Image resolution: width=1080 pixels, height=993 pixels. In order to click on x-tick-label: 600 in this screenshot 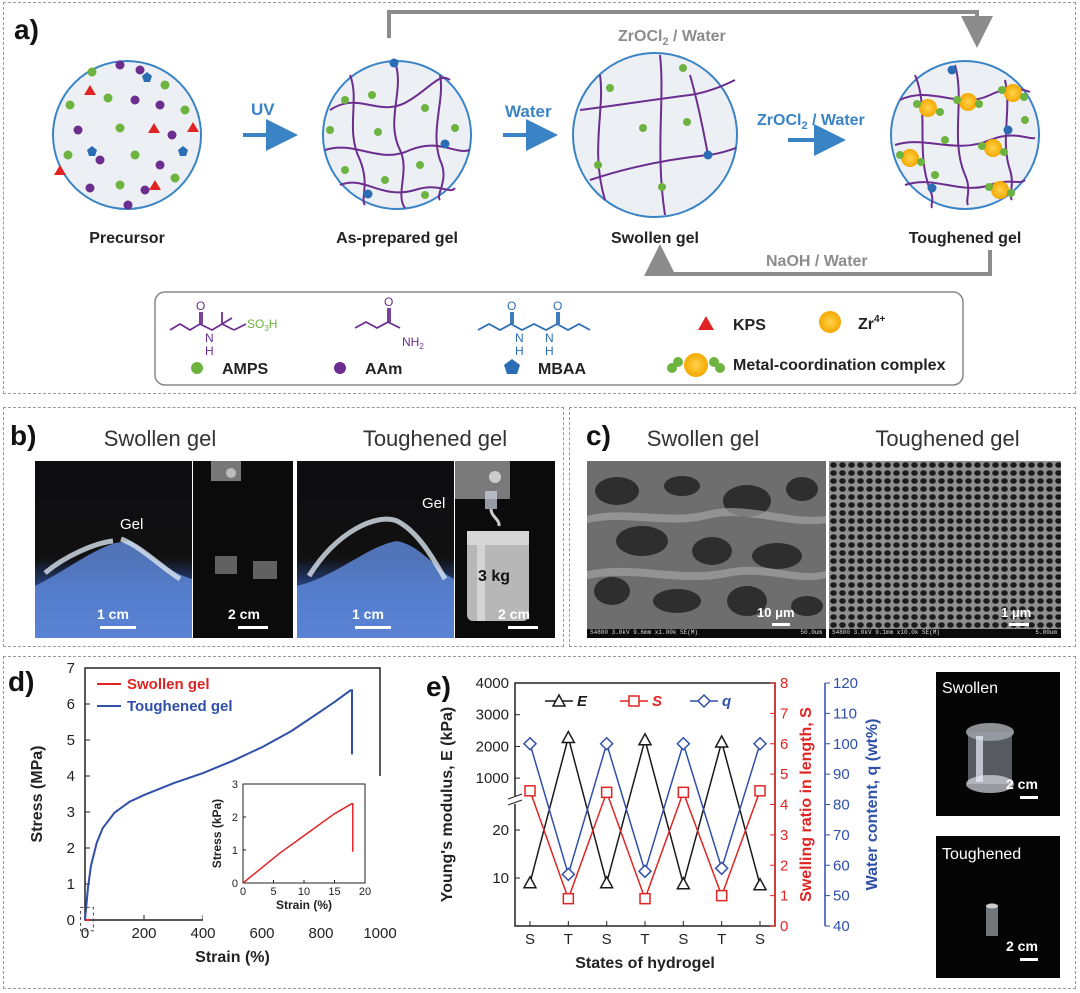, I will do `click(261, 933)`.